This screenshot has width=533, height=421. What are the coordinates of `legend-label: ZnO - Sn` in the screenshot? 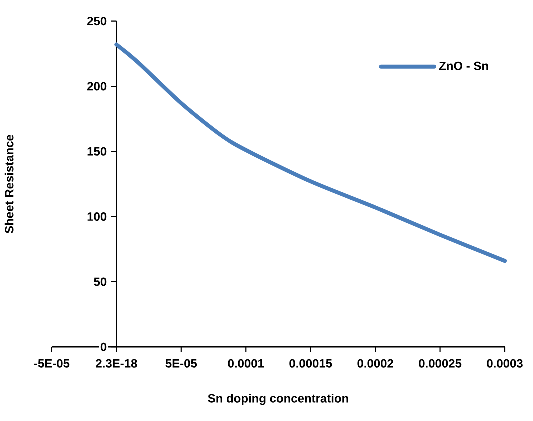 It's located at (463, 66).